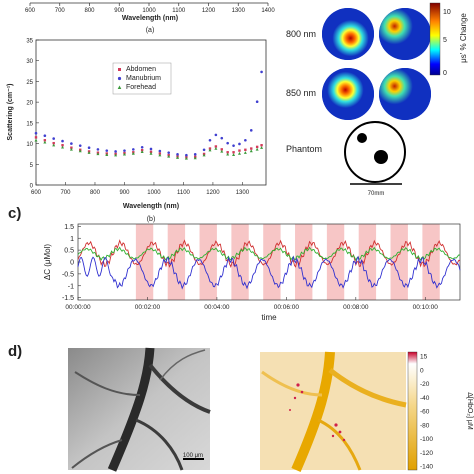 Image resolution: width=474 pixels, height=474 pixels. I want to click on scattering-xtick-label: 1200, so click(213, 193).